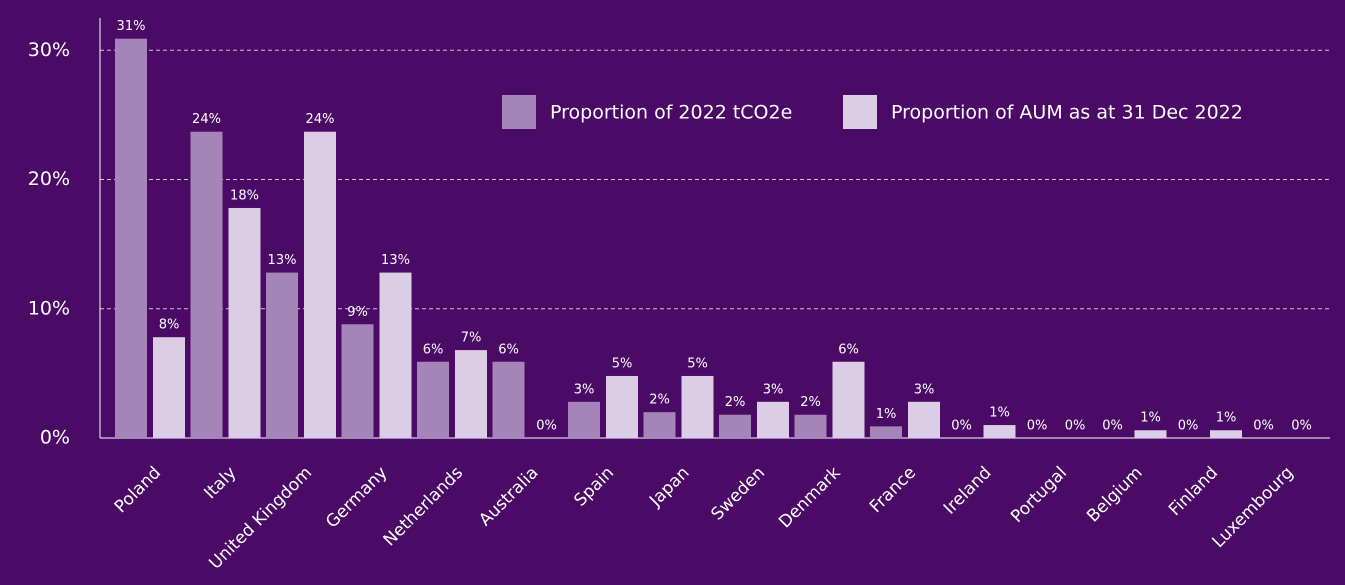 The image size is (1345, 585). What do you see at coordinates (810, 498) in the screenshot?
I see `x-tick-label: Denmark` at bounding box center [810, 498].